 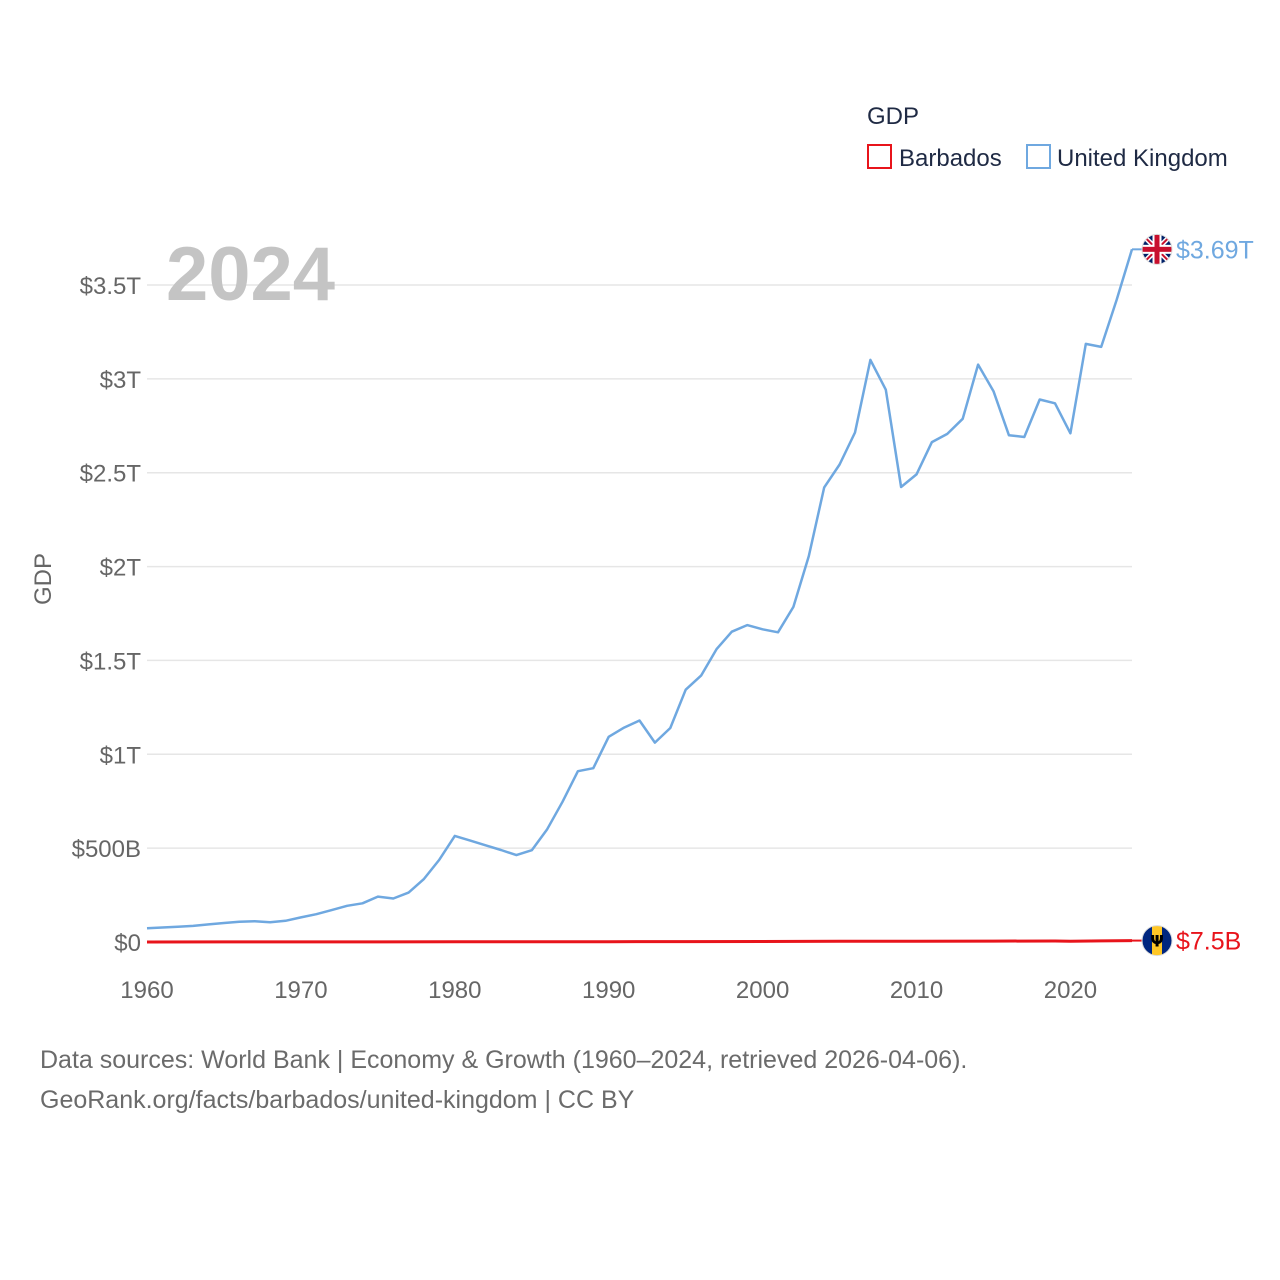 What do you see at coordinates (1070, 990) in the screenshot?
I see `x-tick-label: 2020` at bounding box center [1070, 990].